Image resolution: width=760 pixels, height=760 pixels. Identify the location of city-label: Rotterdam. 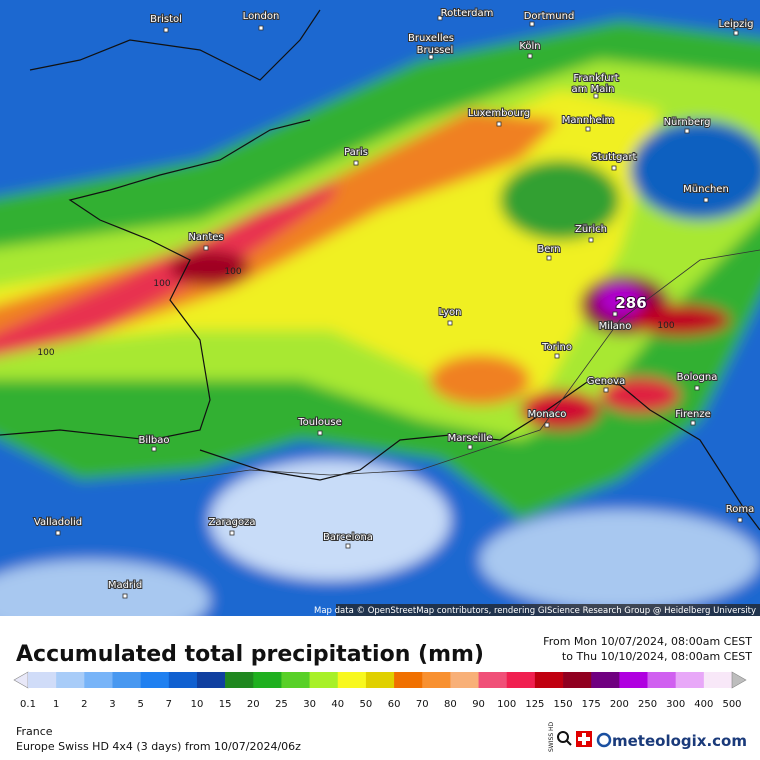
(467, 13).